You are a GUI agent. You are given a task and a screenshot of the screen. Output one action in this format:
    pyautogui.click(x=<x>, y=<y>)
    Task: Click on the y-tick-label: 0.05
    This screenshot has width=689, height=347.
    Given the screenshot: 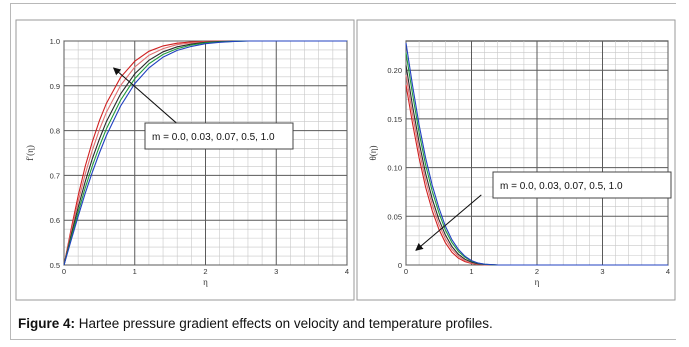 What is the action you would take?
    pyautogui.click(x=394, y=216)
    